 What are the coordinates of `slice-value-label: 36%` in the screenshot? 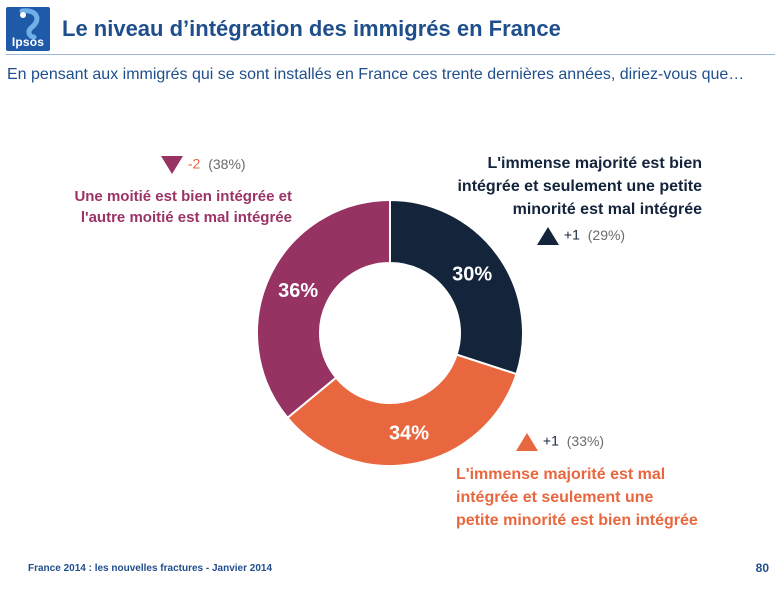 It's located at (298, 291).